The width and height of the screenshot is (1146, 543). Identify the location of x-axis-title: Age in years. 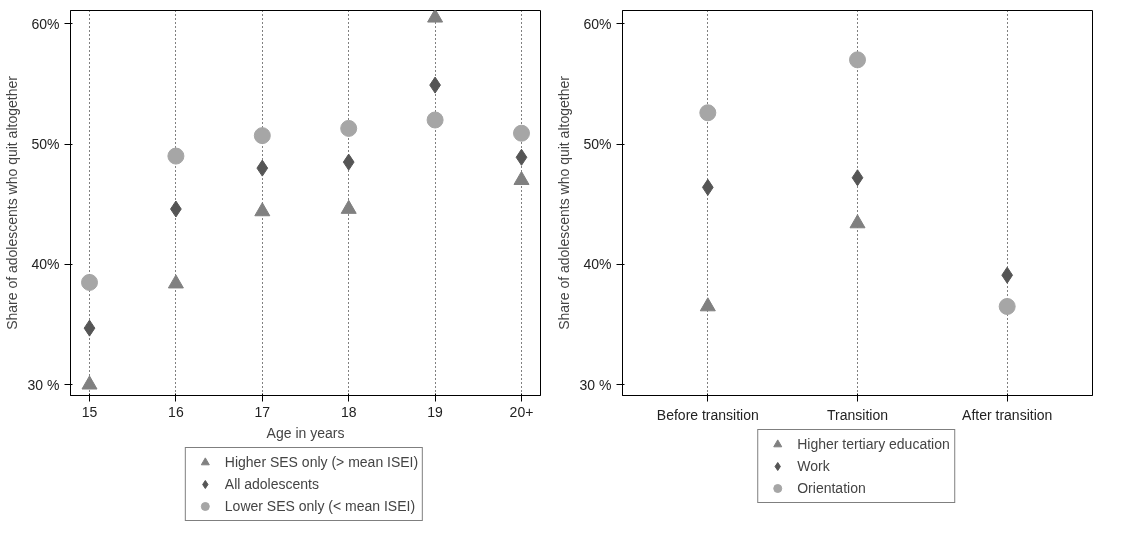
(305, 432).